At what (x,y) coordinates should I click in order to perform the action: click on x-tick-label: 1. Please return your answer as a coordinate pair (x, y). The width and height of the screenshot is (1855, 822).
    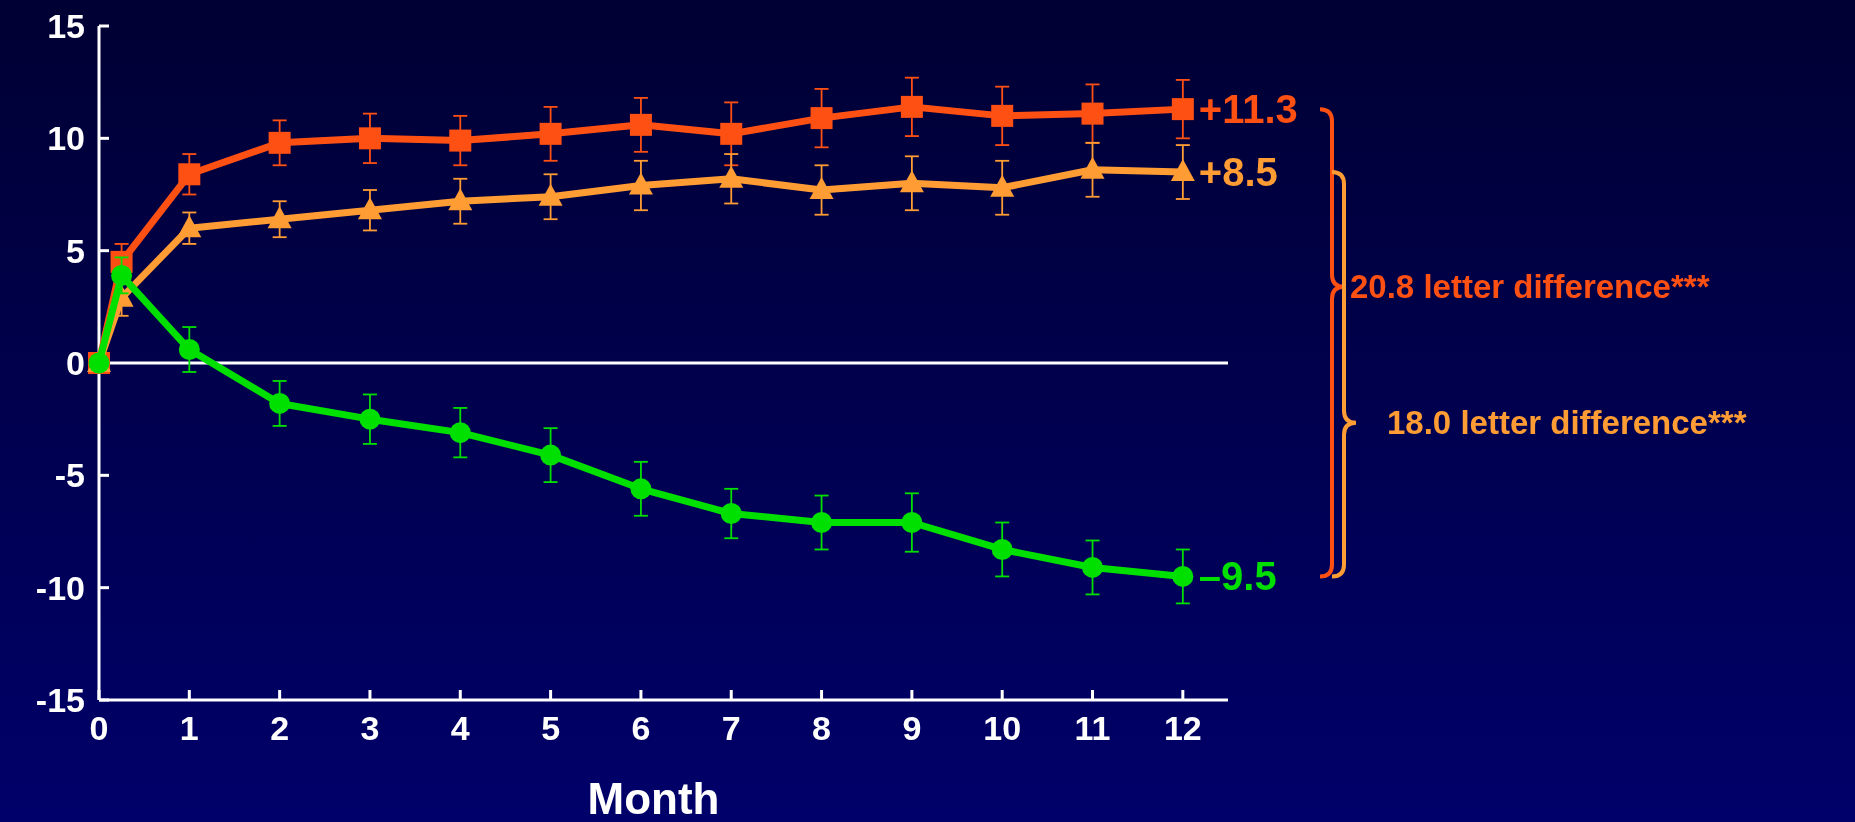
    Looking at the image, I should click on (189, 728).